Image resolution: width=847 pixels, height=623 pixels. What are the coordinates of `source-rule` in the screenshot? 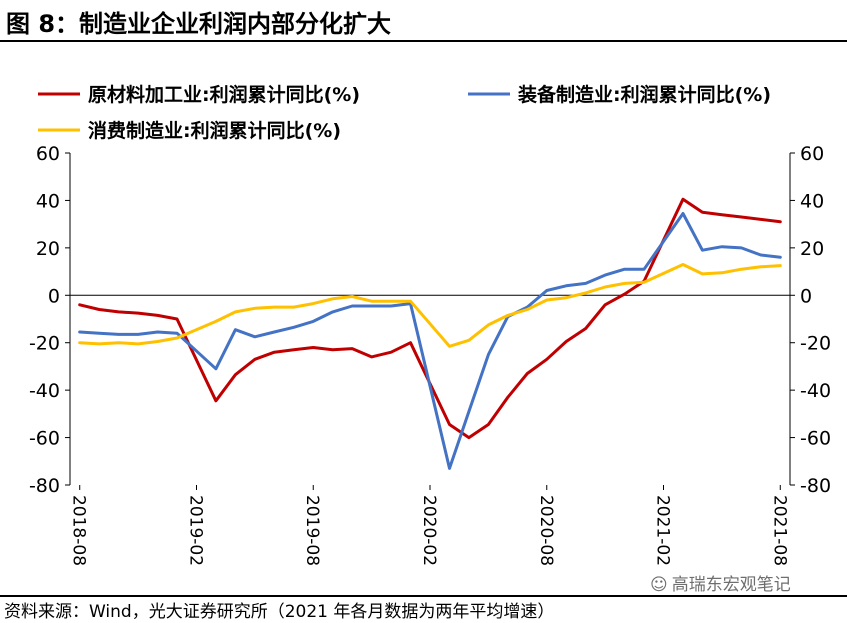 It's located at (423, 596).